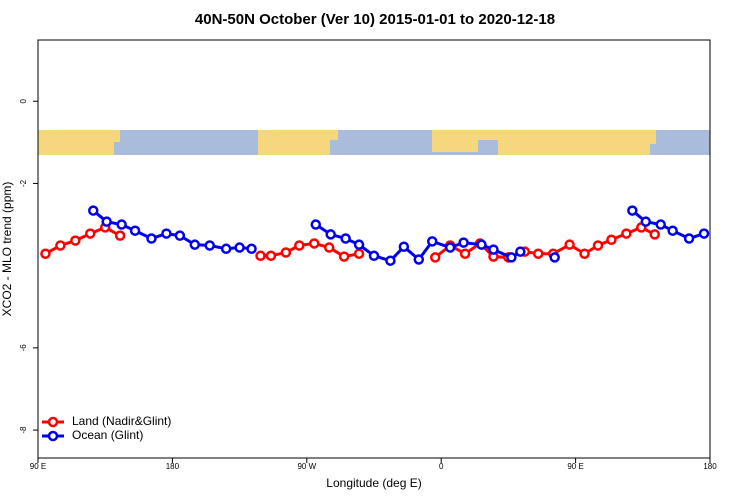 The height and width of the screenshot is (500, 750). Describe the element at coordinates (23, 430) in the screenshot. I see `y-tick-label: -8` at that location.